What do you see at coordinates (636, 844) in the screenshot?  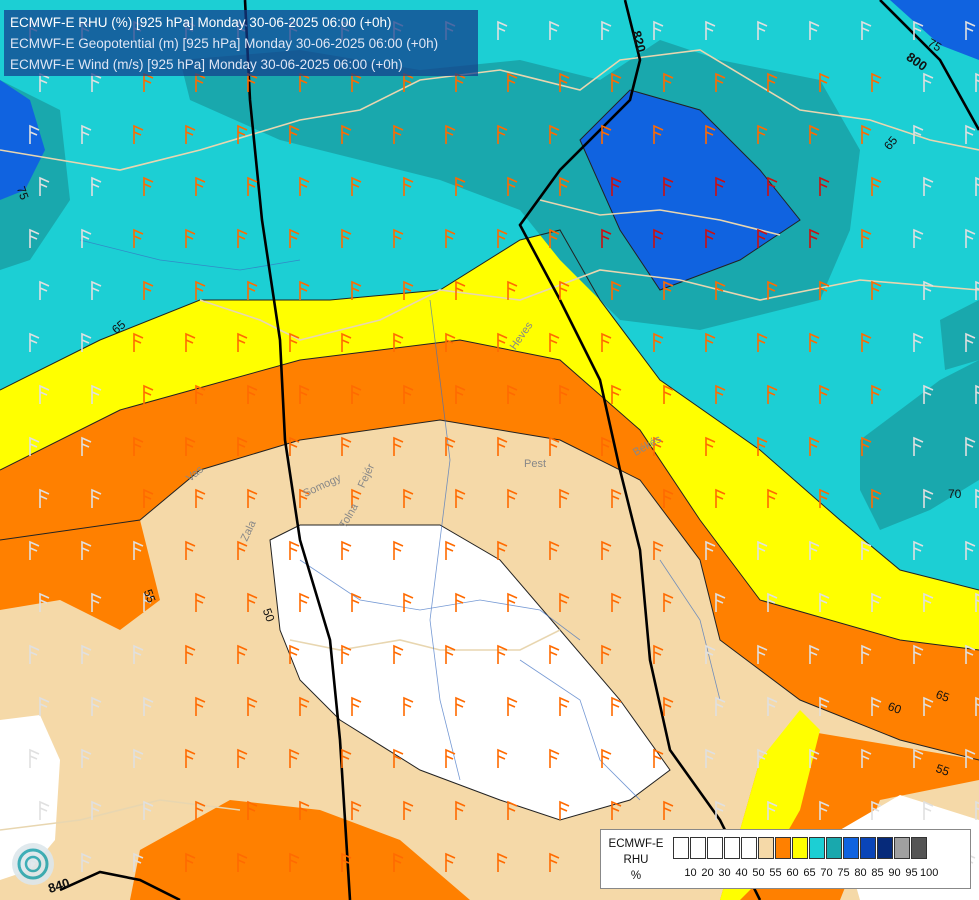 I see `legend-model: ECMWF-E` at bounding box center [636, 844].